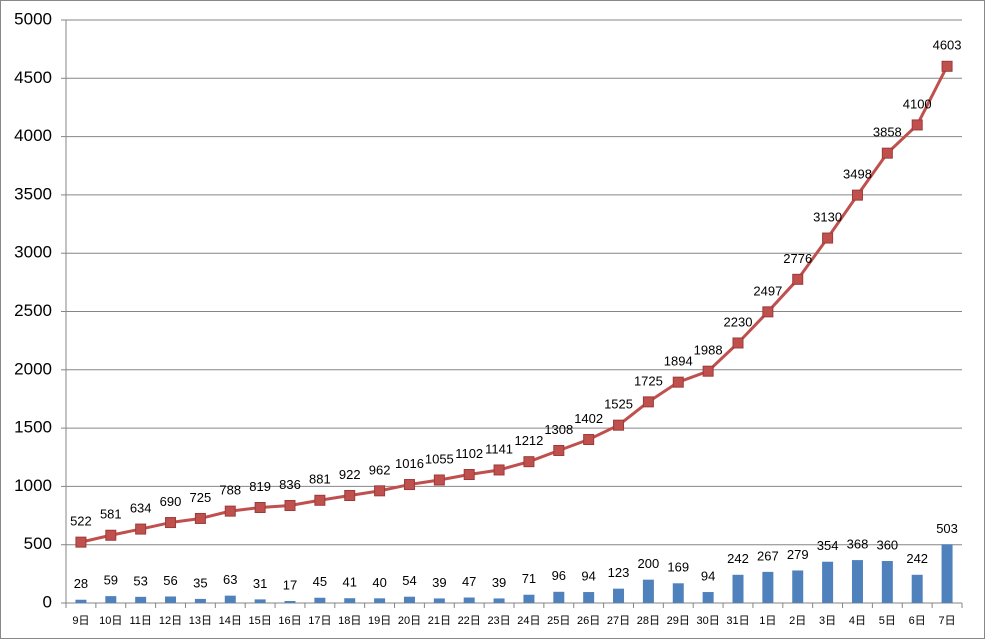 The image size is (985, 639). I want to click on data-label: 836, so click(290, 484).